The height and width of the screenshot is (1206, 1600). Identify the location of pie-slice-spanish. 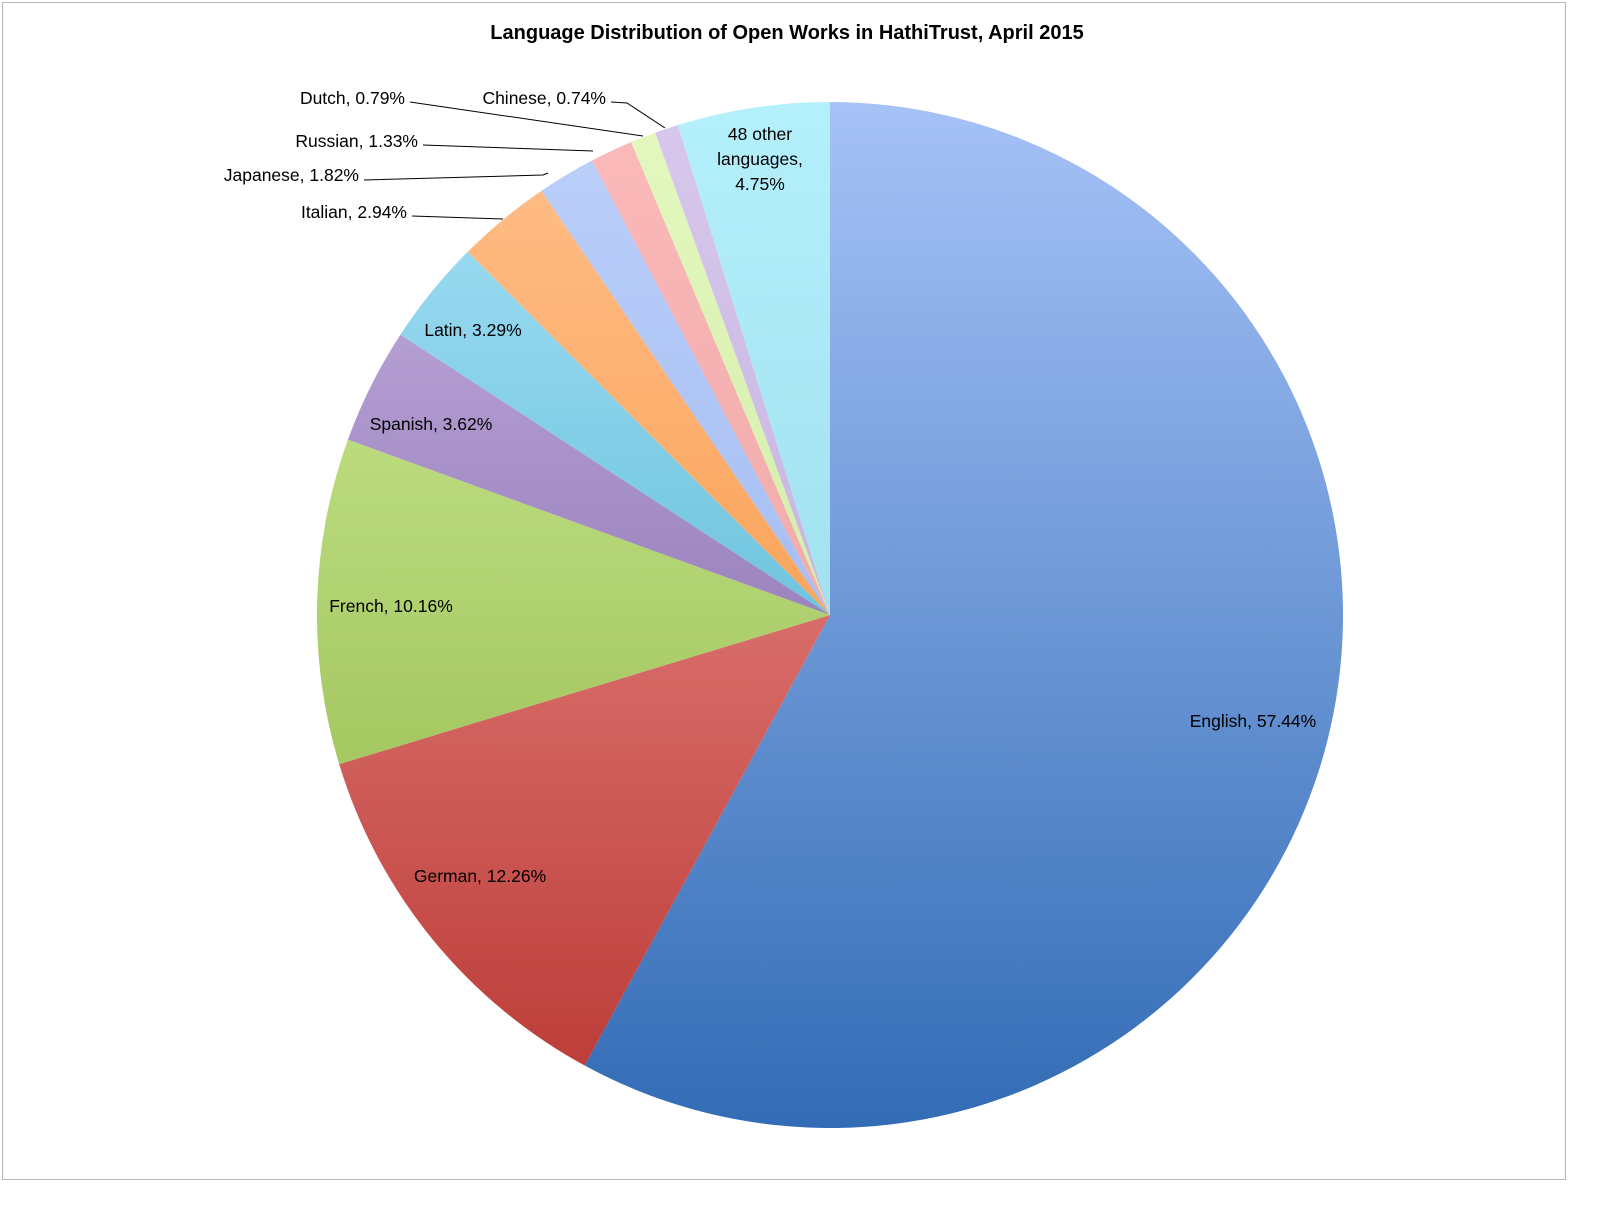
(588, 474).